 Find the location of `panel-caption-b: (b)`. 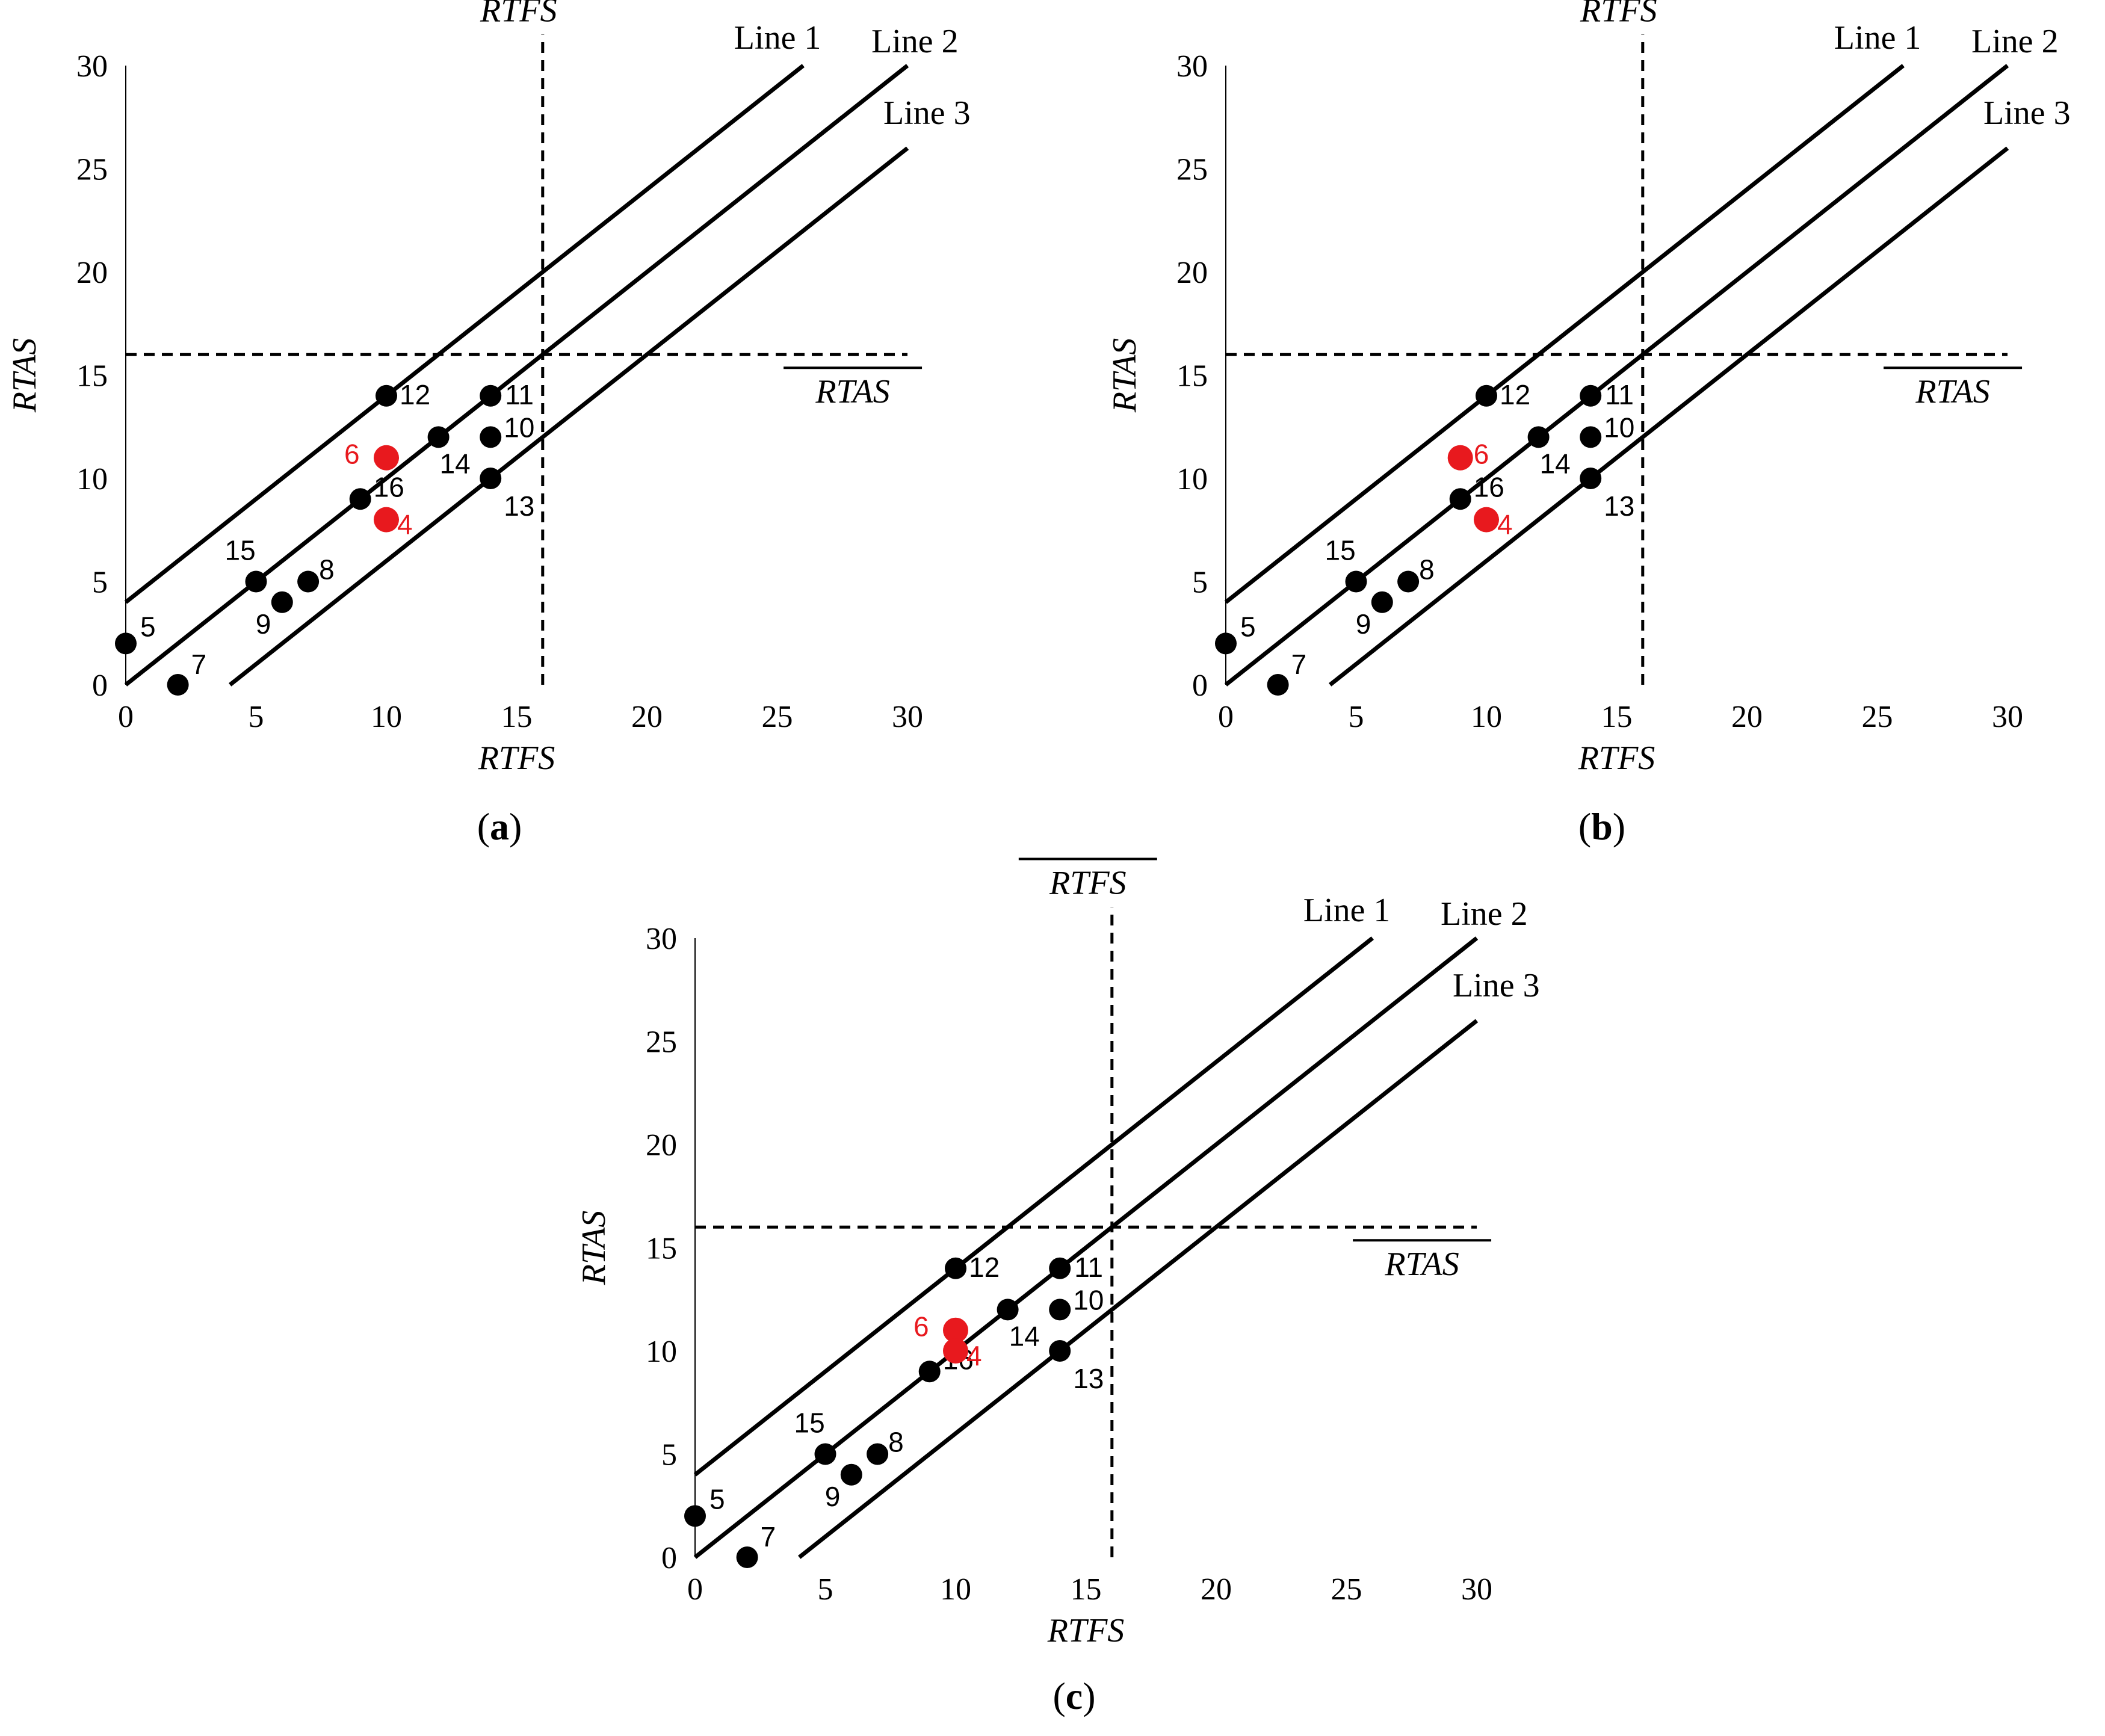

panel-caption-b: (b) is located at coordinates (1601, 826).